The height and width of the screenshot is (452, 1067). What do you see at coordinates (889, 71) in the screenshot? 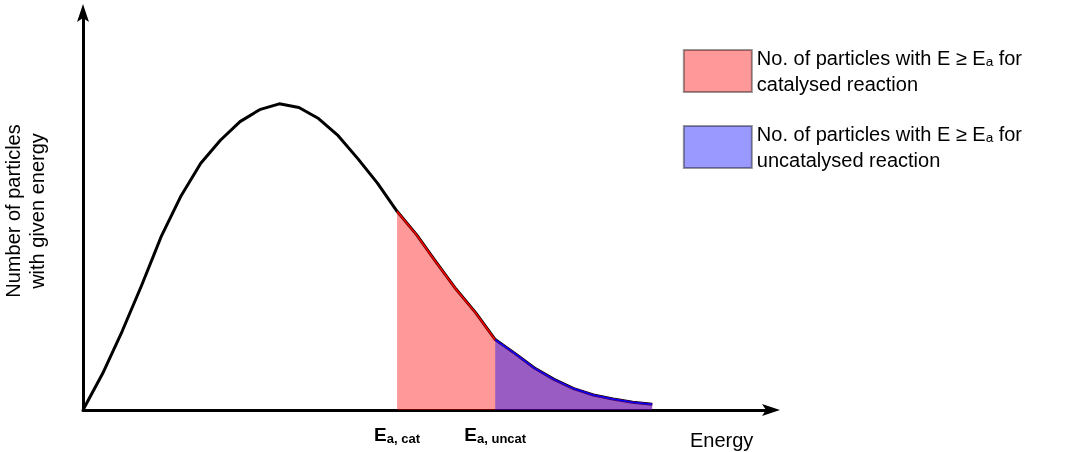
I see `legend-label: No. of particles with E ≥ Eₐ for catalysed reaction` at bounding box center [889, 71].